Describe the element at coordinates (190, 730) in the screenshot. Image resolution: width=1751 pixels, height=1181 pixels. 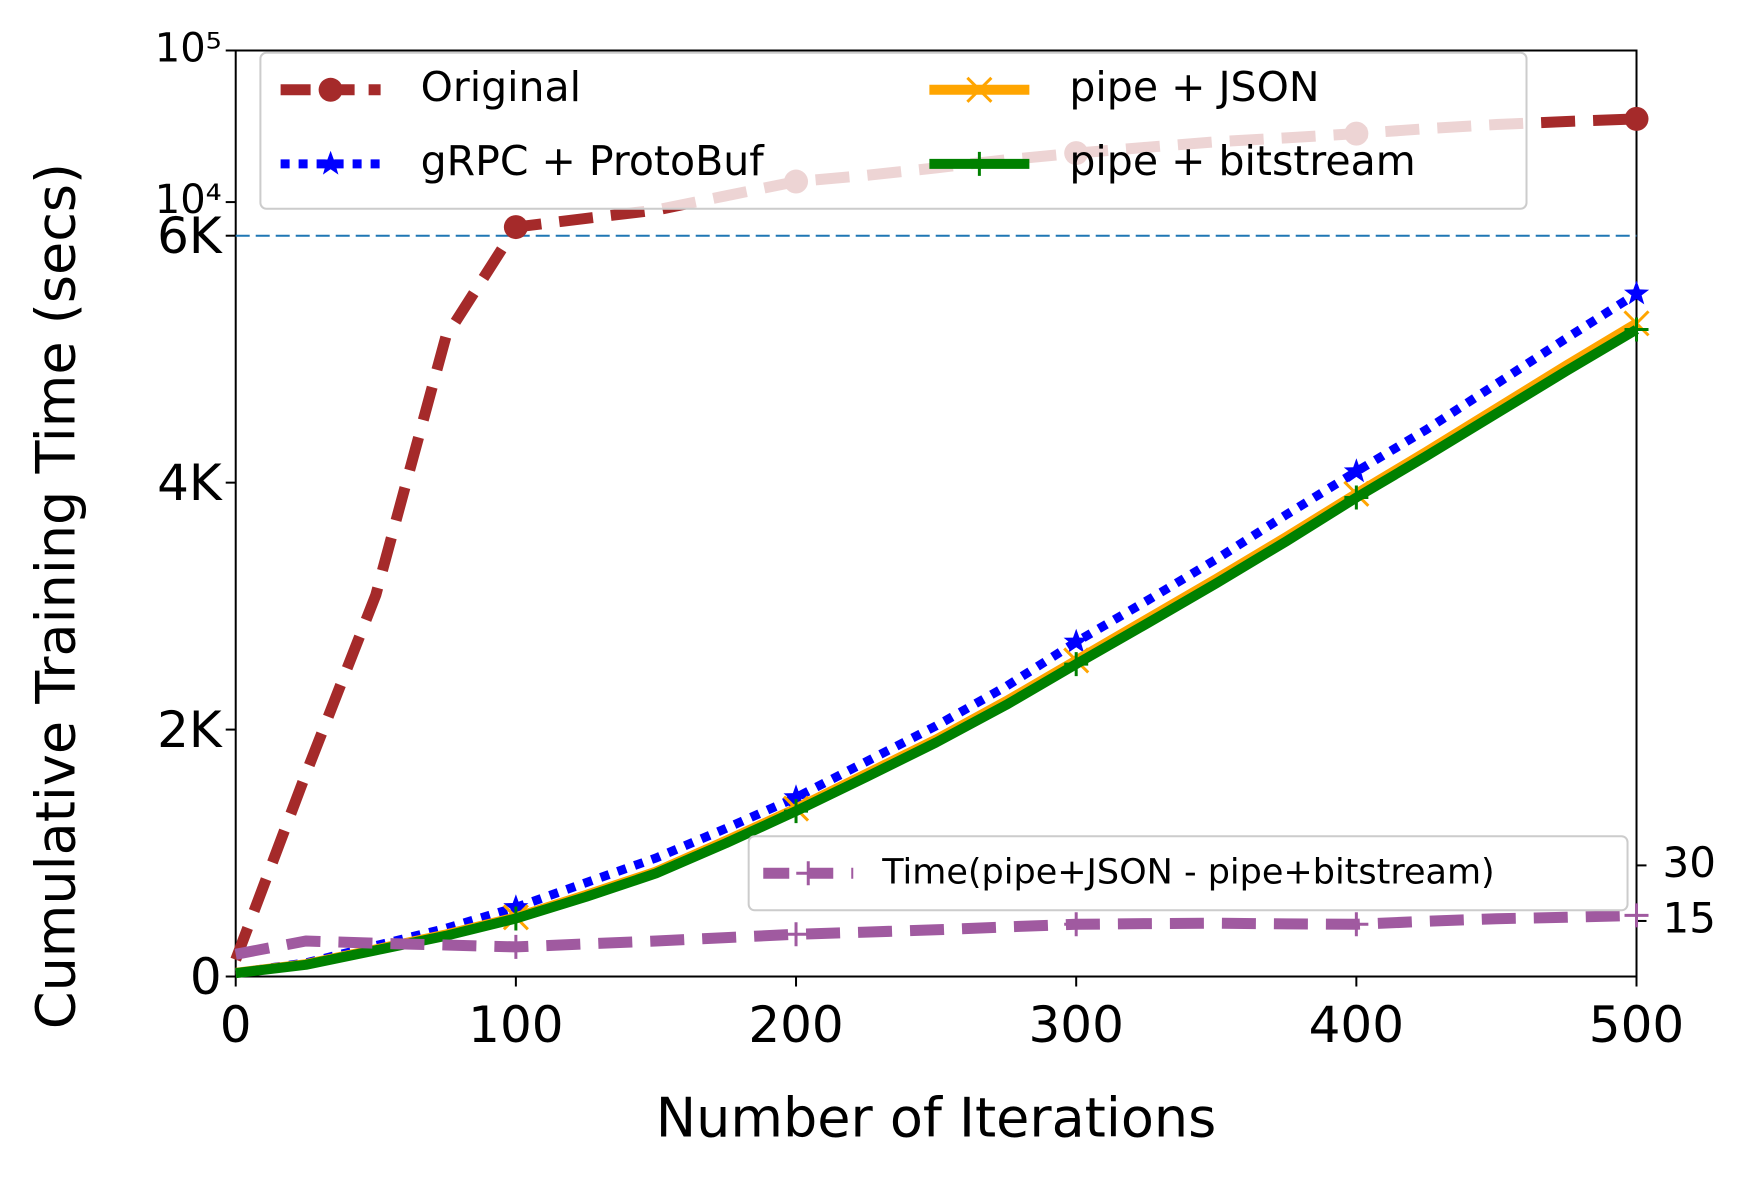
I see `y-tick-label: 2K` at that location.